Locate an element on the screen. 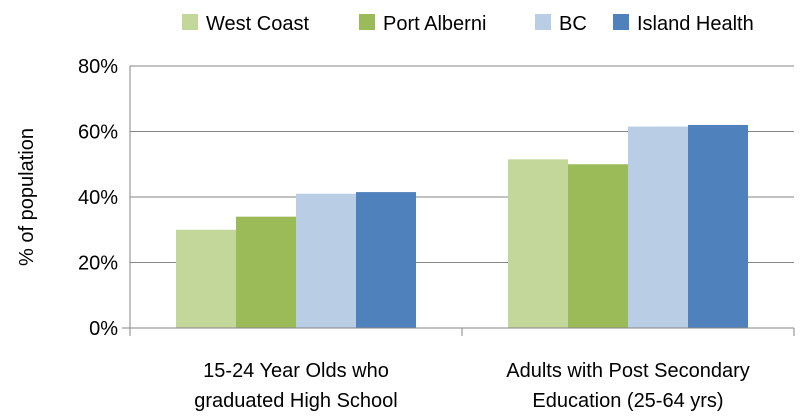  legend-item: BC is located at coordinates (561, 24).